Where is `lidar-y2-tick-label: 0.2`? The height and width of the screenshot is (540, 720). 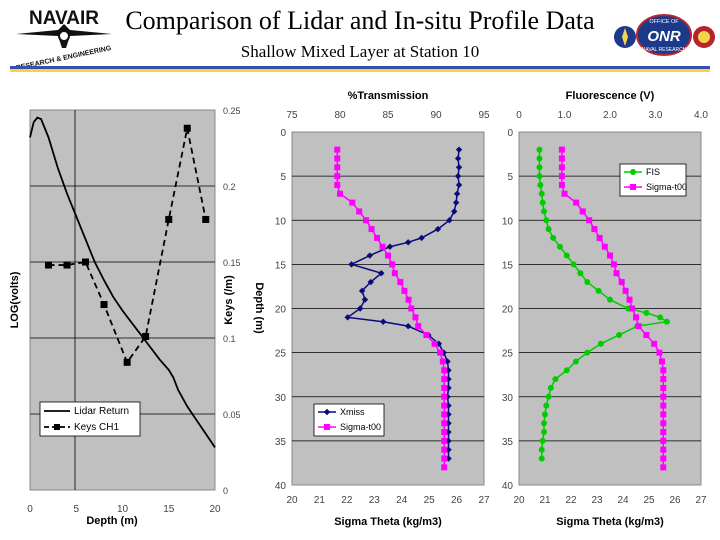
lidar-y2-tick-label: 0.2 is located at coordinates (229, 187).